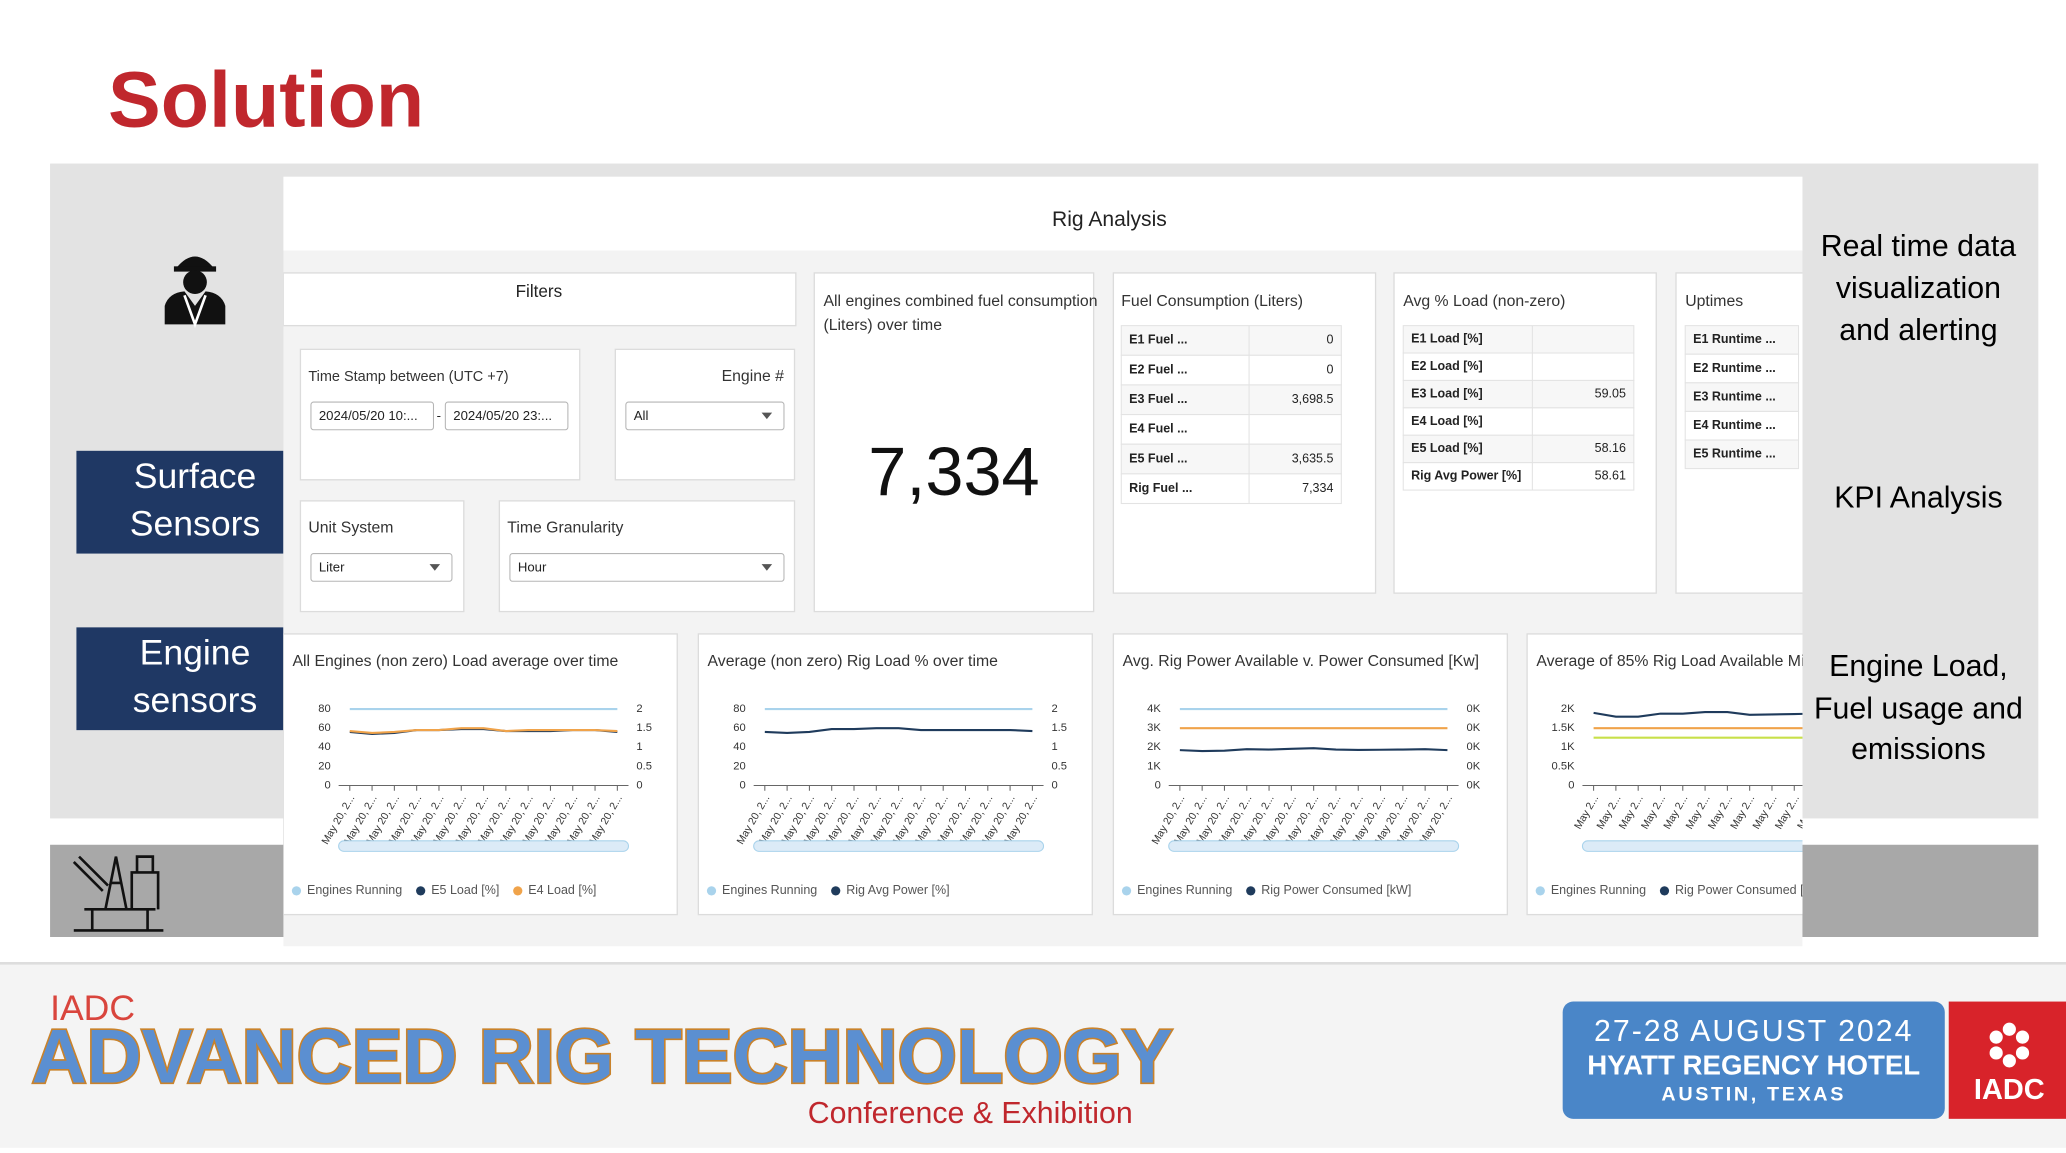 The image size is (2066, 1153). I want to click on y2-tick-label: 0, so click(639, 785).